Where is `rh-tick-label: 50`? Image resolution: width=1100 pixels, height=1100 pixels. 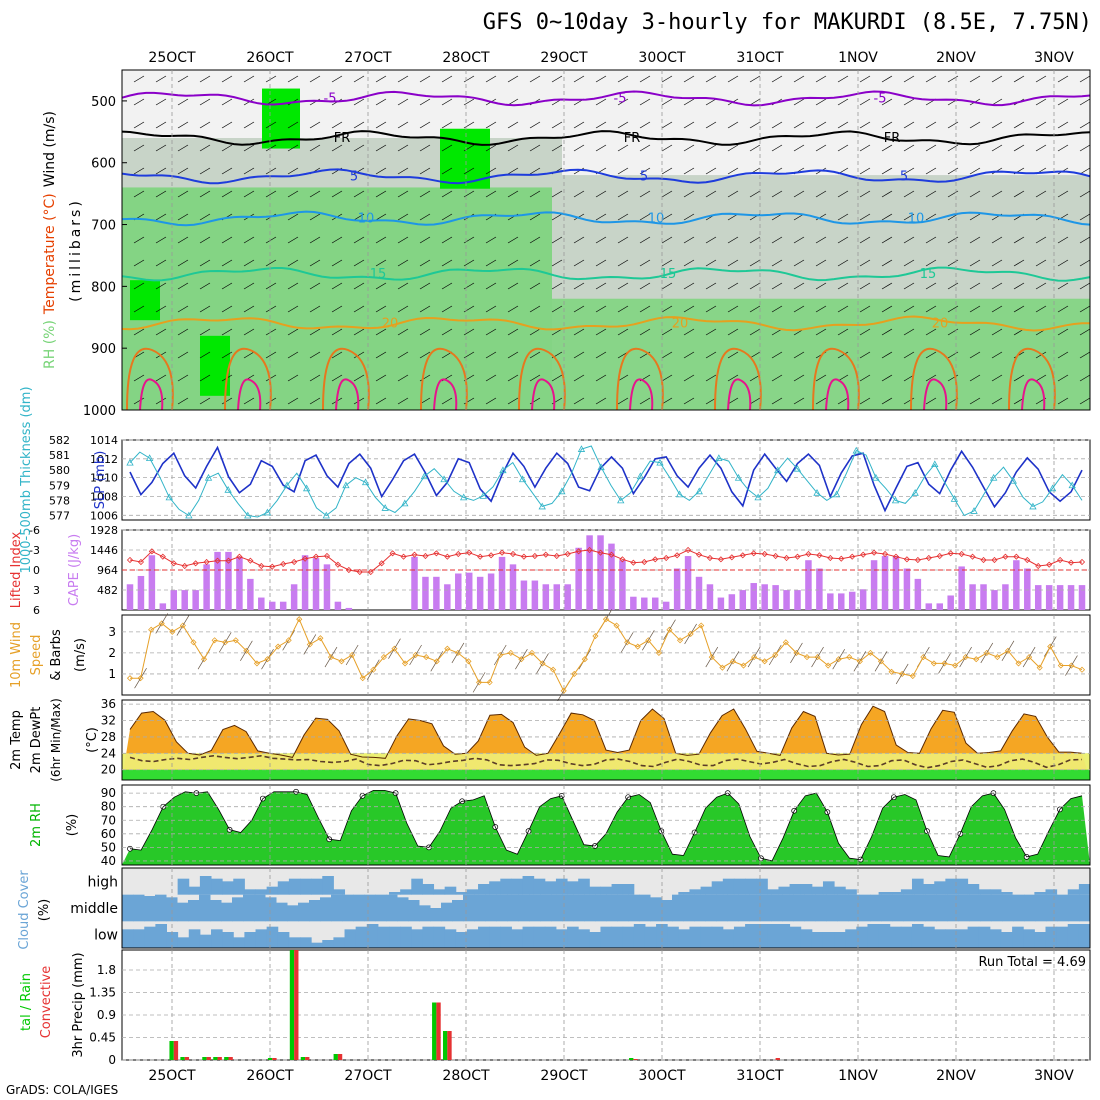 rh-tick-label: 50 is located at coordinates (108, 847).